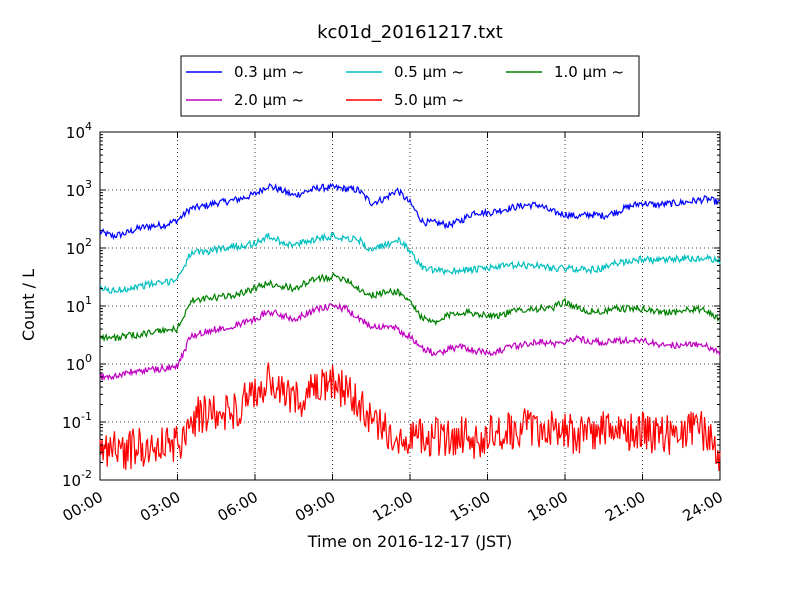 The image size is (800, 600). I want to click on y-axis-label: Count / L, so click(28, 305).